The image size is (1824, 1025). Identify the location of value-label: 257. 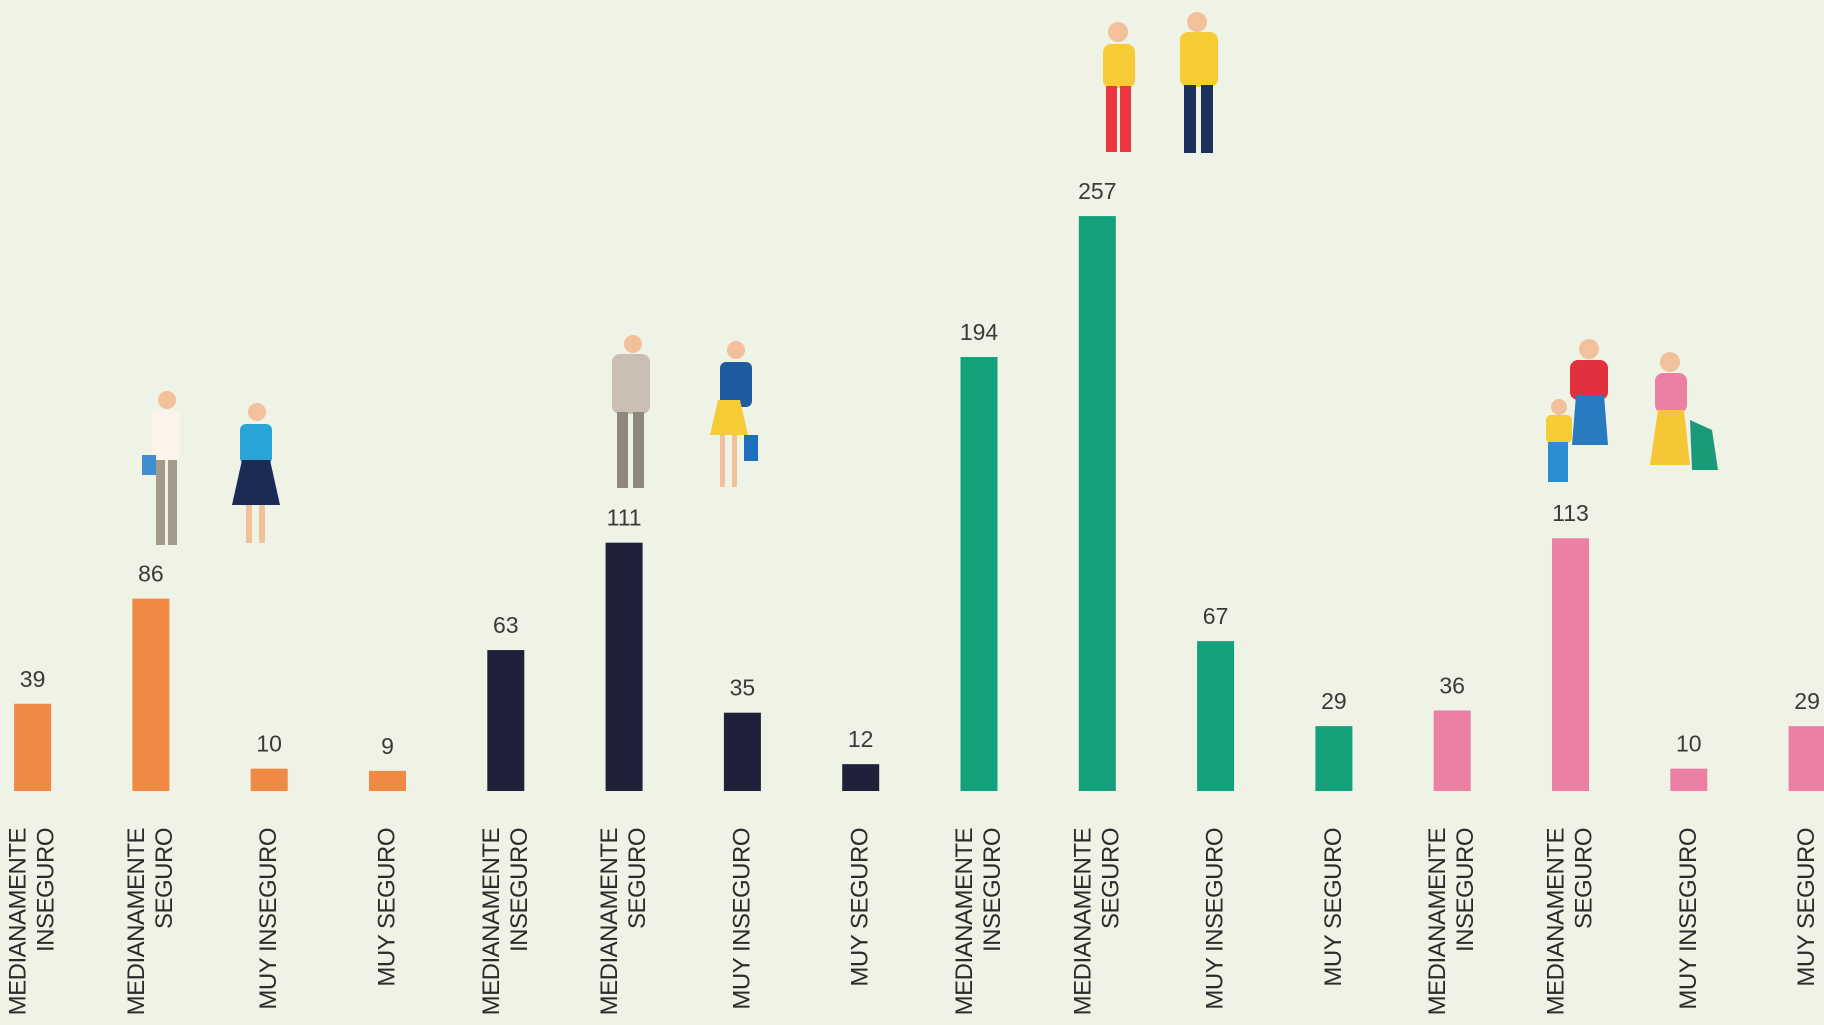
(1097, 191).